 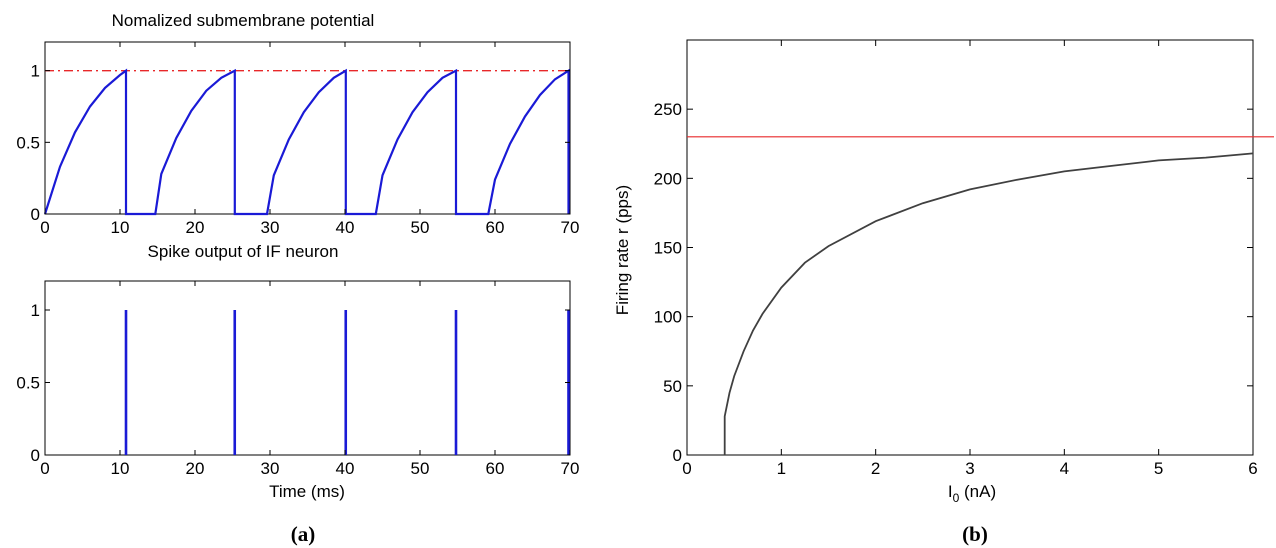 I want to click on plot-a-top-title: Nomalized submembrane potential, so click(x=243, y=20).